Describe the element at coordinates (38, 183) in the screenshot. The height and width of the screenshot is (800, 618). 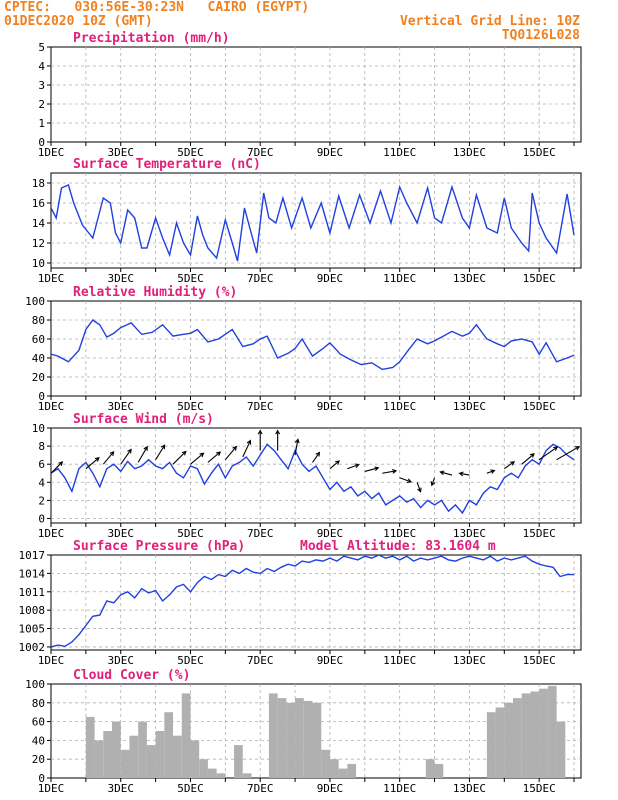
I see `y-tick-label: 18` at that location.